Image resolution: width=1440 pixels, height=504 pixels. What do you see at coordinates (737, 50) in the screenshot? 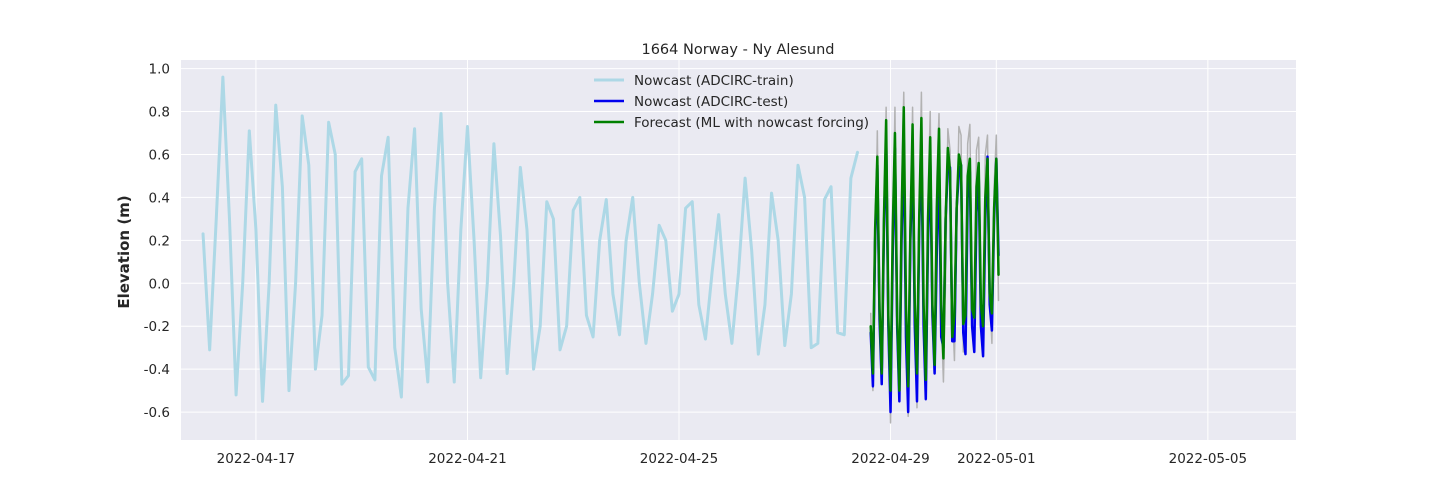
I see `chart-title: 1664 Norway - Ny Alesund` at bounding box center [737, 50].